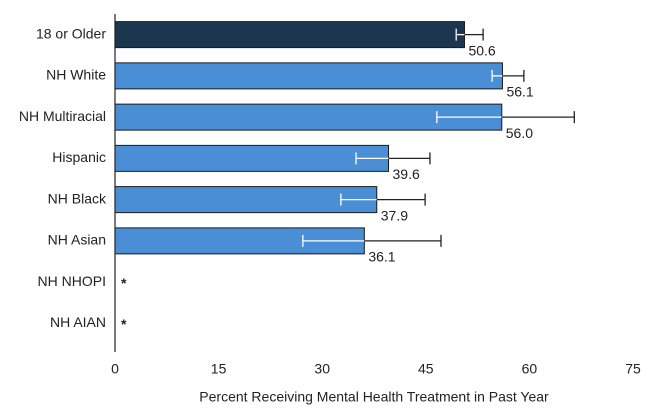 This screenshot has height=410, width=655. Describe the element at coordinates (78, 322) in the screenshot. I see `y-tick-label: NH AIAN` at that location.